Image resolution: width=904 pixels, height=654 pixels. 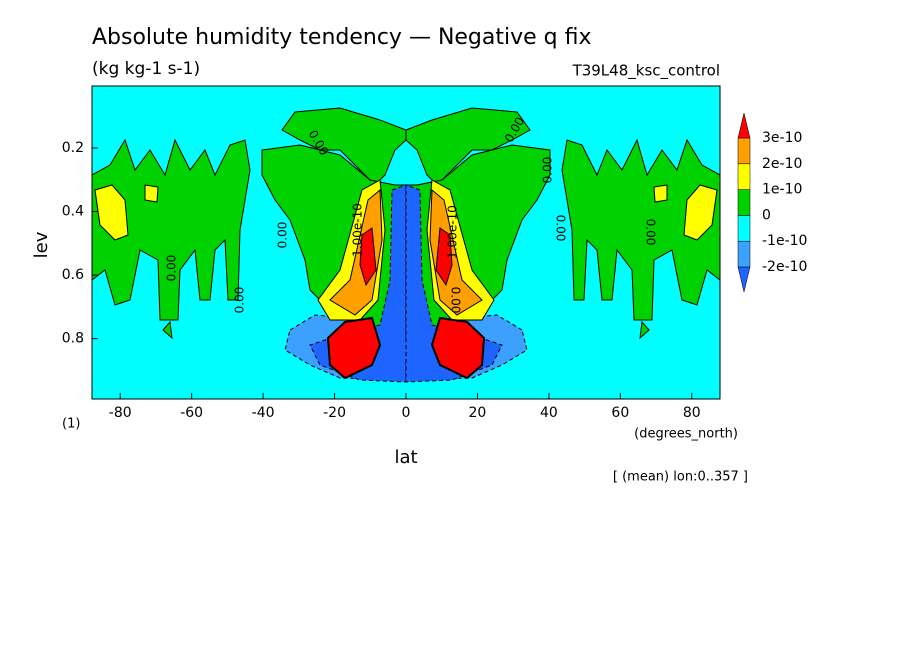 What do you see at coordinates (146, 69) in the screenshot?
I see `subtitle: (kg kg-1 s-1)` at bounding box center [146, 69].